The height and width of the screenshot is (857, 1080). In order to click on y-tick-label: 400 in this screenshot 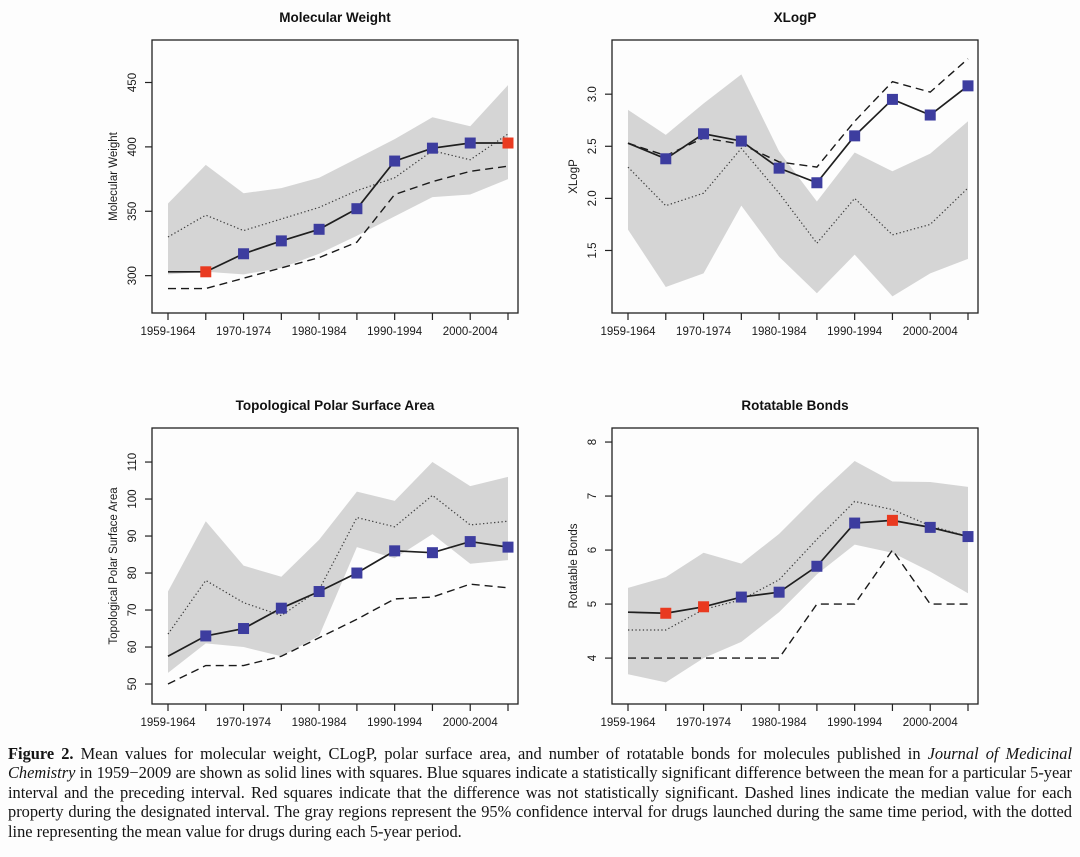, I will do `click(133, 146)`.